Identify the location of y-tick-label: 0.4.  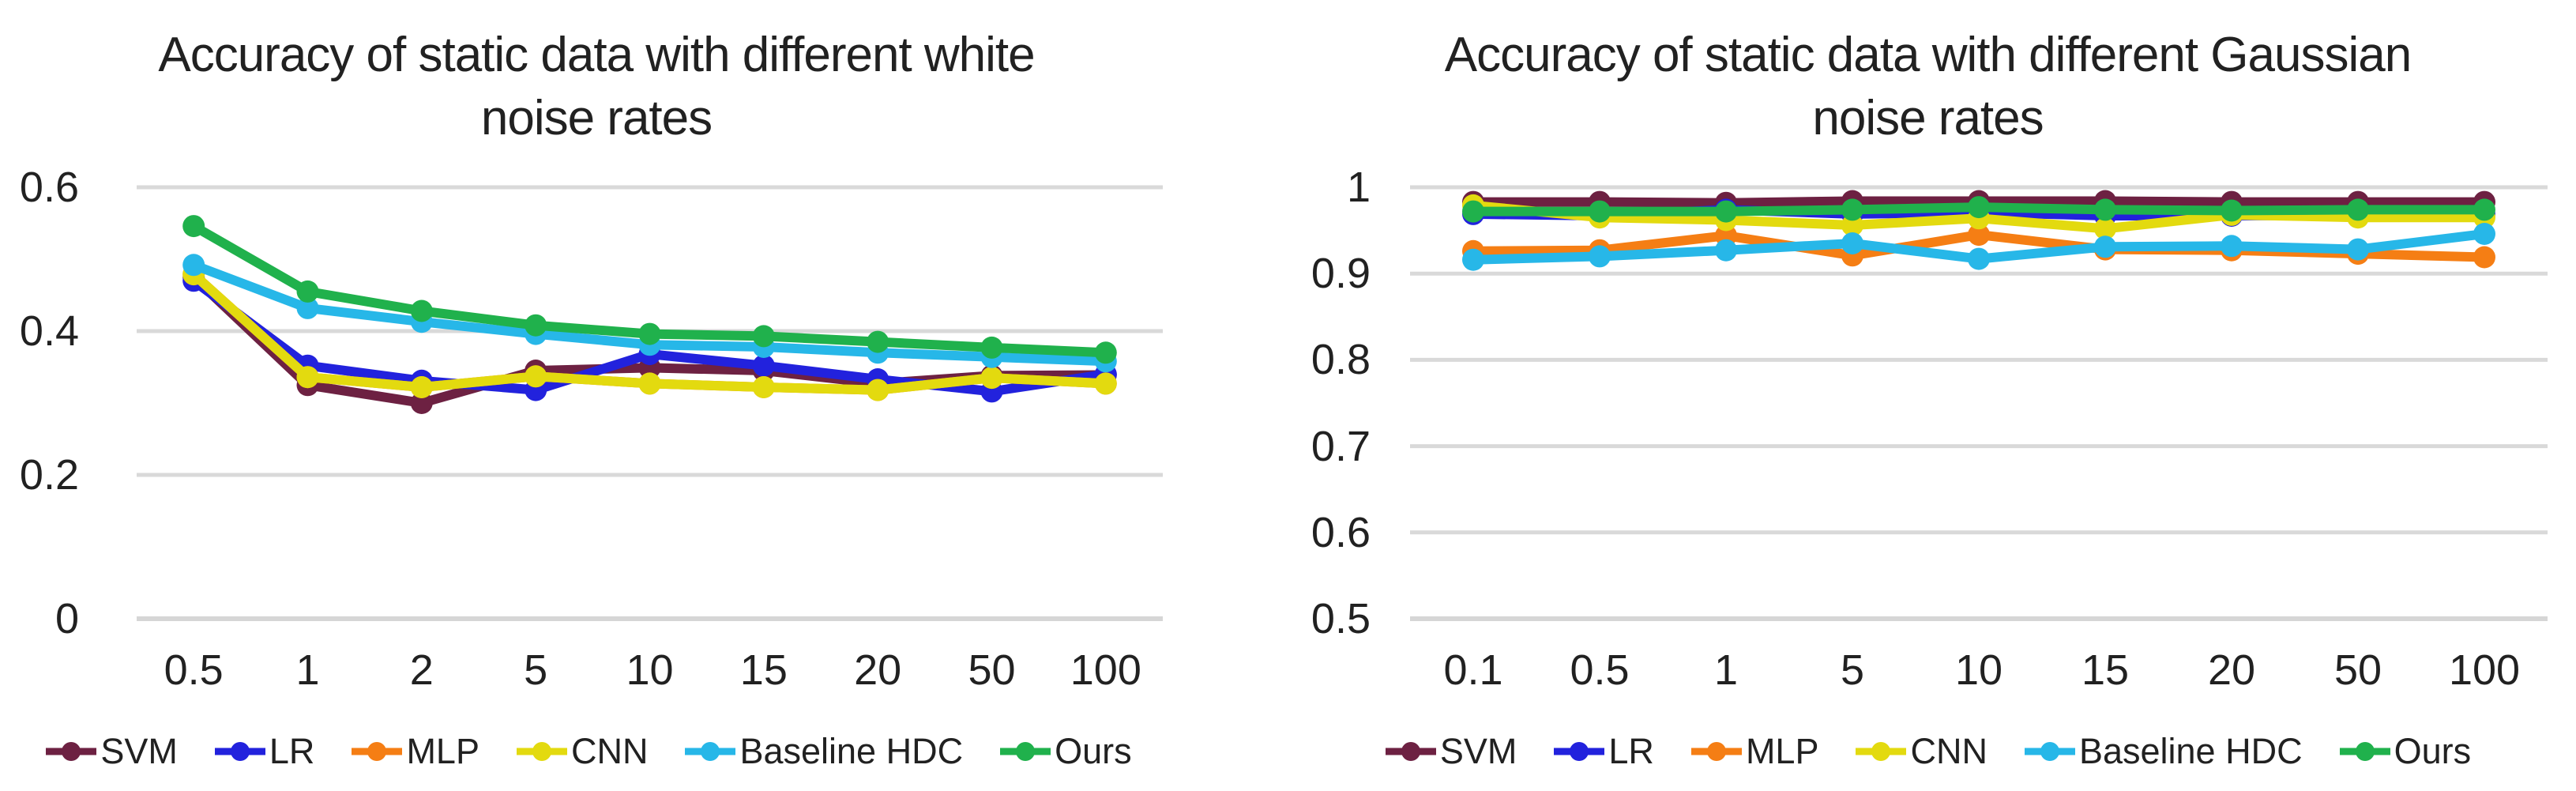
(49, 331).